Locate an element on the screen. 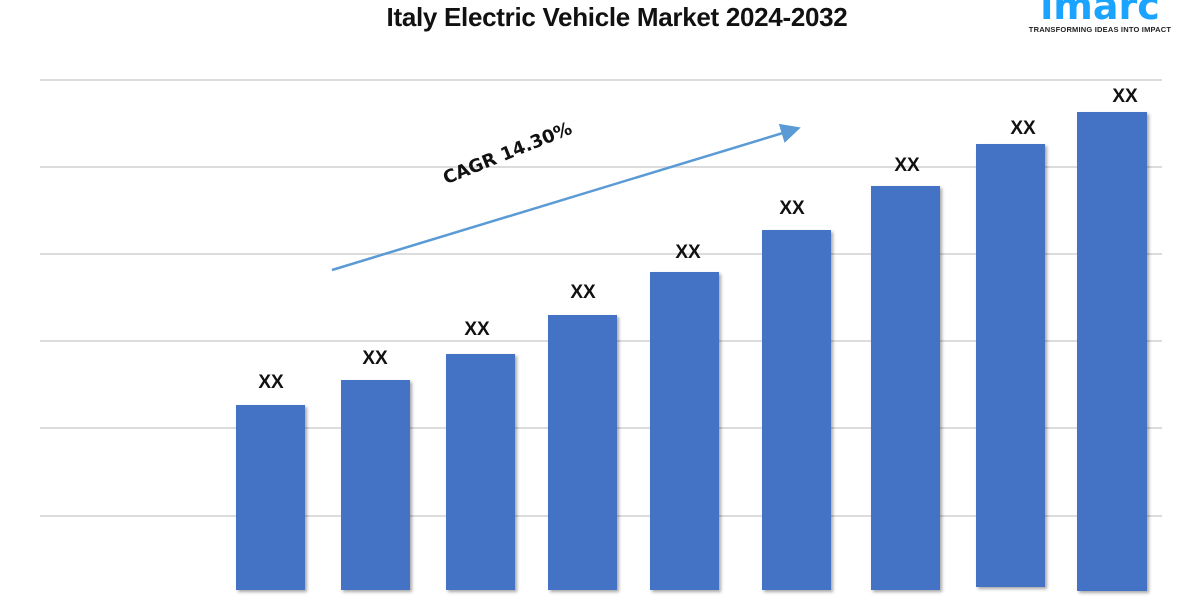 The image size is (1200, 600). bar-2025 is located at coordinates (375, 485).